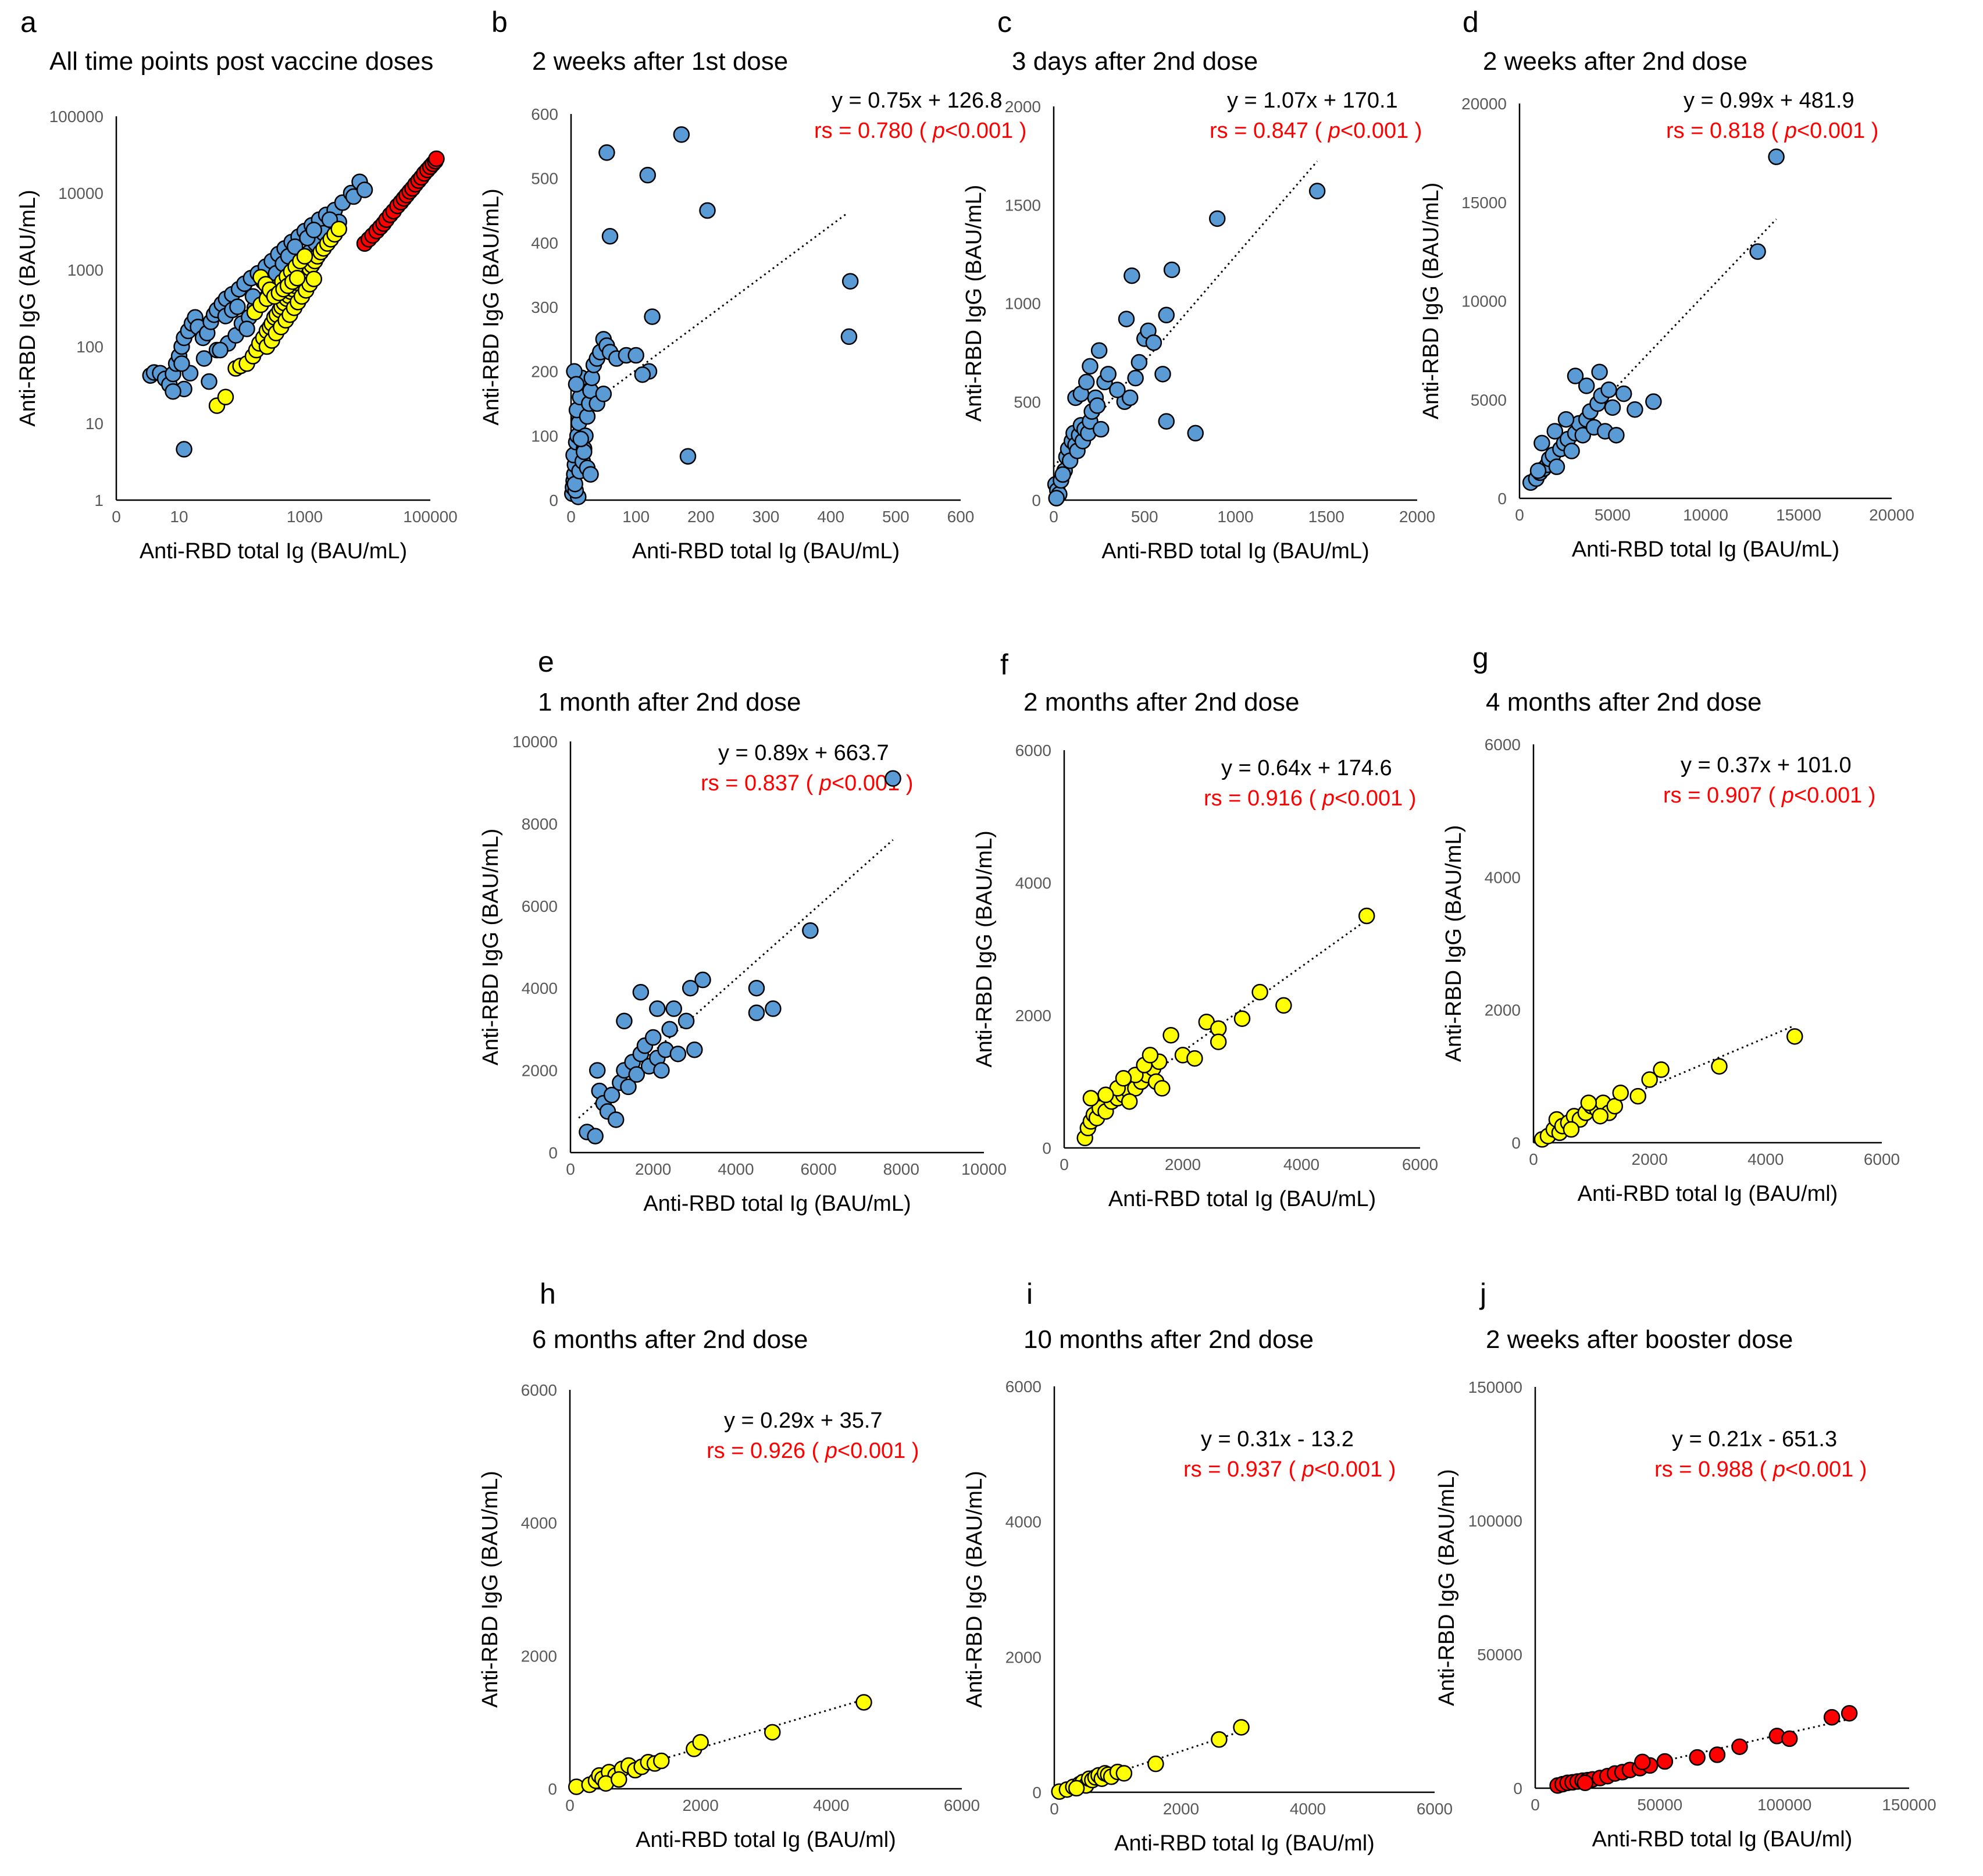 Image resolution: width=1983 pixels, height=1876 pixels. I want to click on panel-letter: d, so click(1471, 22).